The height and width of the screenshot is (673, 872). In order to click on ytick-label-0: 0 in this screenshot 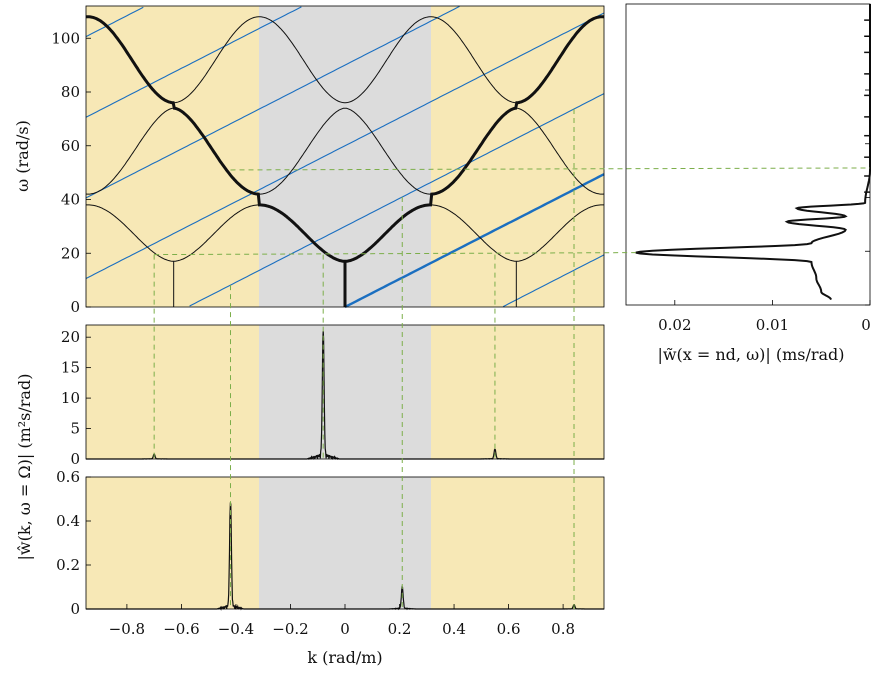, I will do `click(75, 307)`.